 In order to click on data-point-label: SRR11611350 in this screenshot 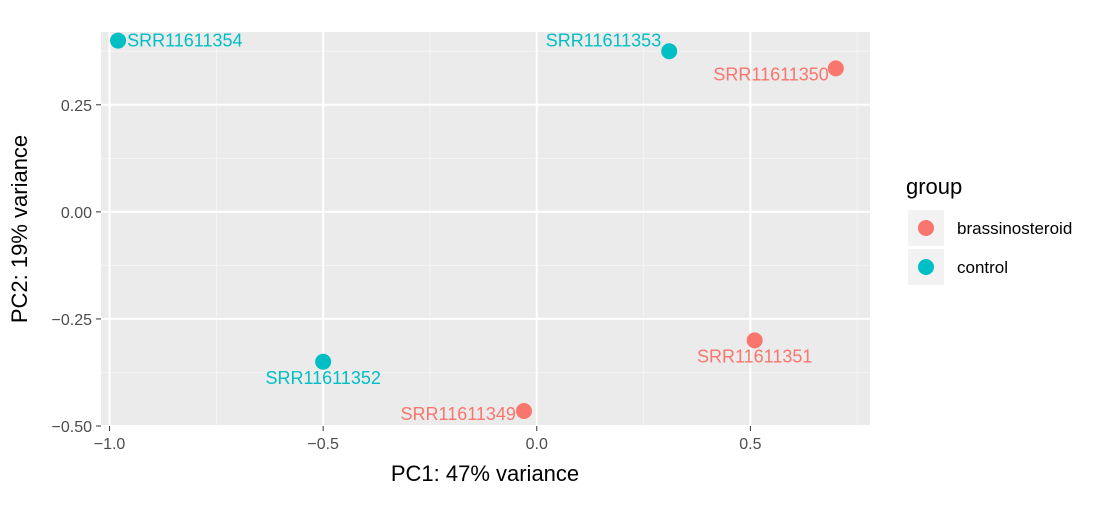, I will do `click(770, 74)`.